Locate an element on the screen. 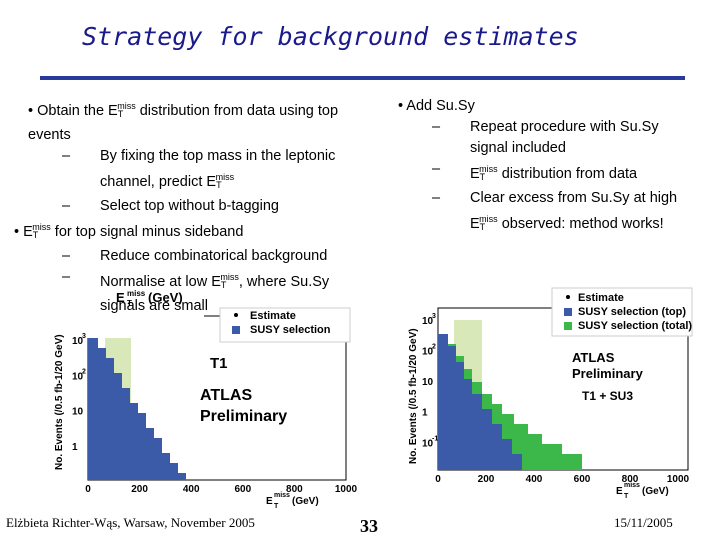 This screenshot has width=720, height=540. text: Normalise at low E is located at coordinates (160, 282).